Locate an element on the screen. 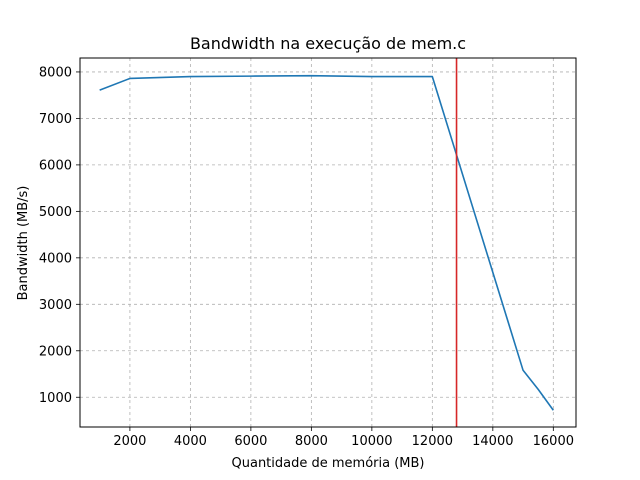 The image size is (640, 480). x-tick-label: 6000 is located at coordinates (250, 441).